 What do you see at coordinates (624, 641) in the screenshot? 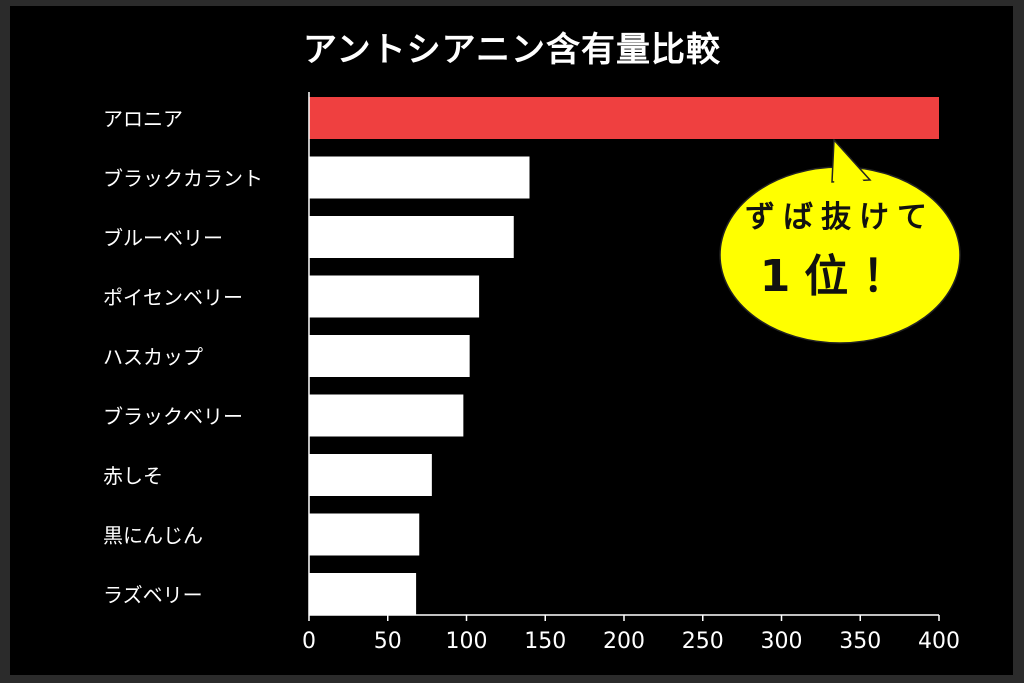
I see `x-tick-label: 200` at bounding box center [624, 641].